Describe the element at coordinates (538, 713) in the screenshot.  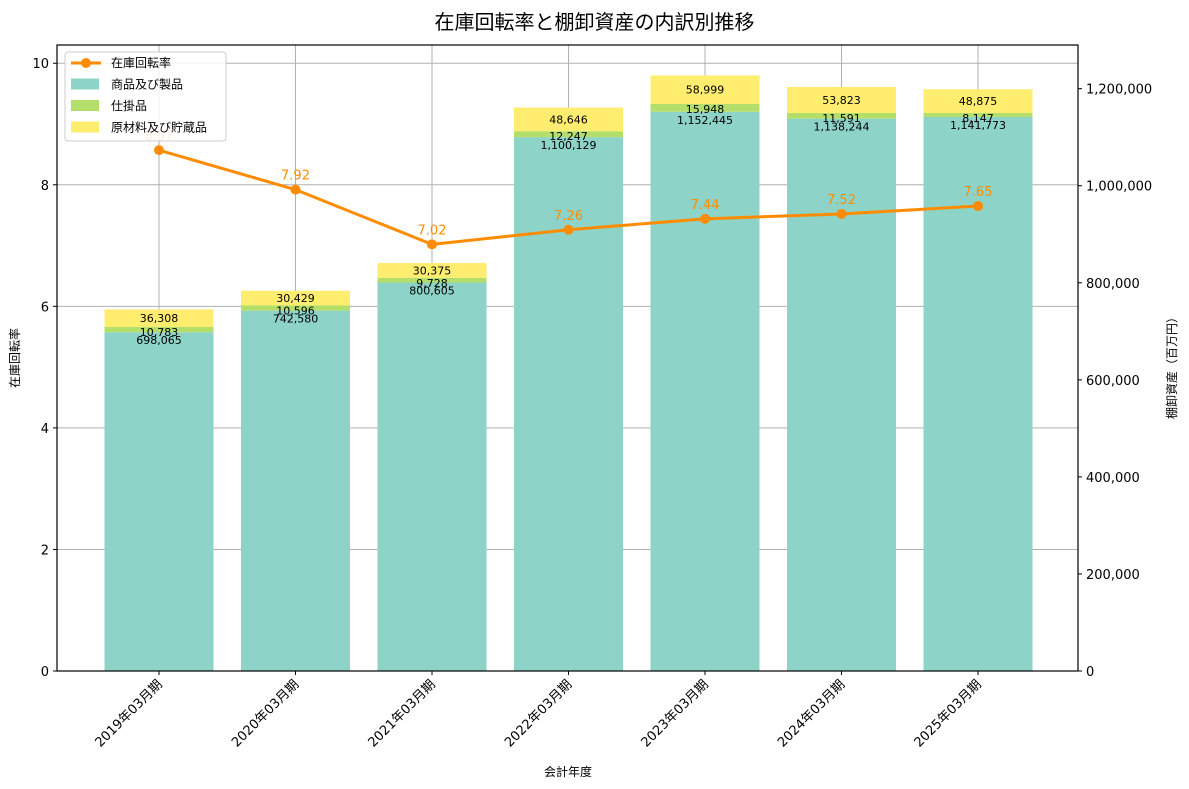
I see `x-tick-label: 2022年03月期` at that location.